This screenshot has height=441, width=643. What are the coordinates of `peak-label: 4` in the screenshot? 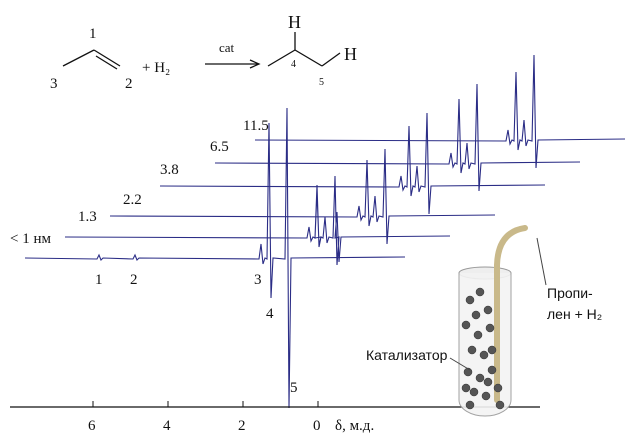 It's located at (270, 314).